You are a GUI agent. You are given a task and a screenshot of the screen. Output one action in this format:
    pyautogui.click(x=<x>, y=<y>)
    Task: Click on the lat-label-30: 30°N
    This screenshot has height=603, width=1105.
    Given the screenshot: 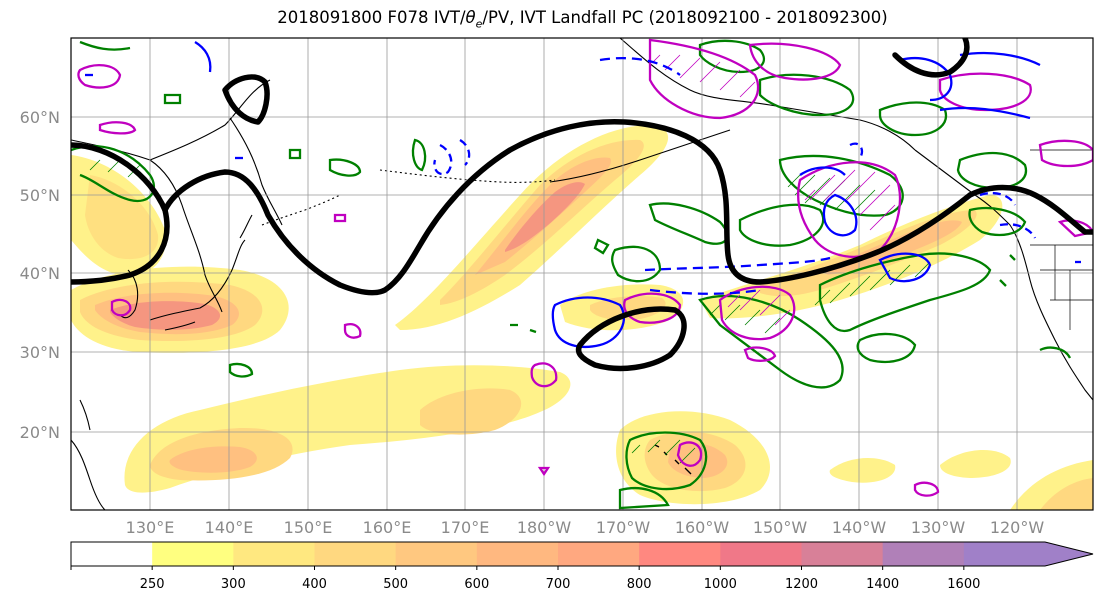 What is the action you would take?
    pyautogui.click(x=40, y=352)
    